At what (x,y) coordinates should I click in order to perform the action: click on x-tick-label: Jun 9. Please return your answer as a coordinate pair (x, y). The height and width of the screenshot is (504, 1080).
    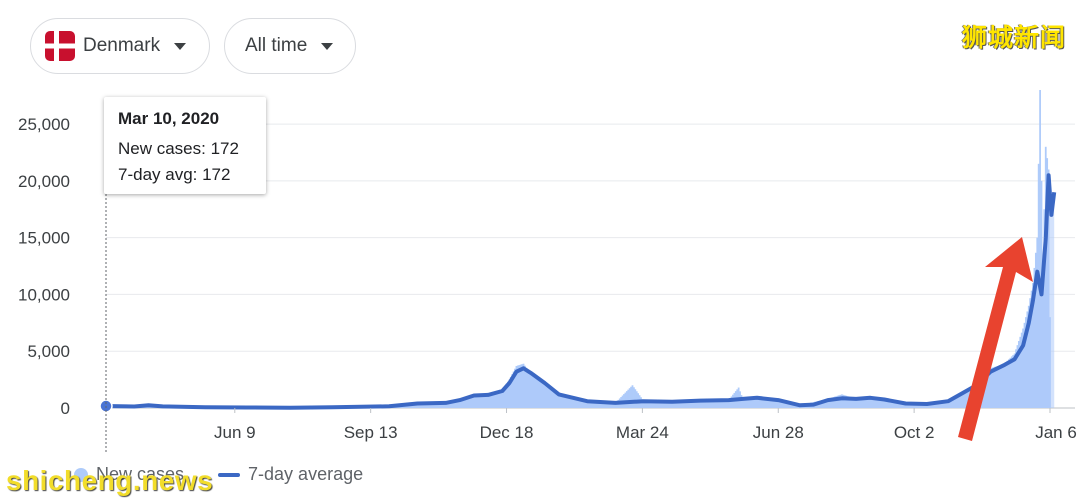
    Looking at the image, I should click on (235, 432).